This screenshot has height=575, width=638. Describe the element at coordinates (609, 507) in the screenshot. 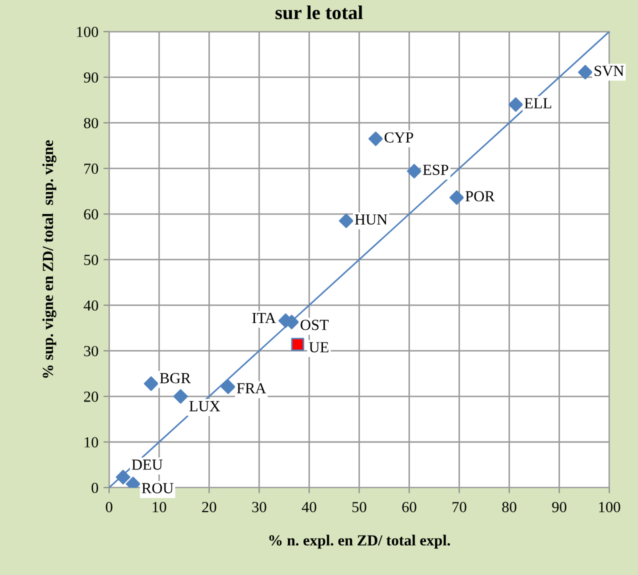

I see `x-tick-label: 100` at that location.